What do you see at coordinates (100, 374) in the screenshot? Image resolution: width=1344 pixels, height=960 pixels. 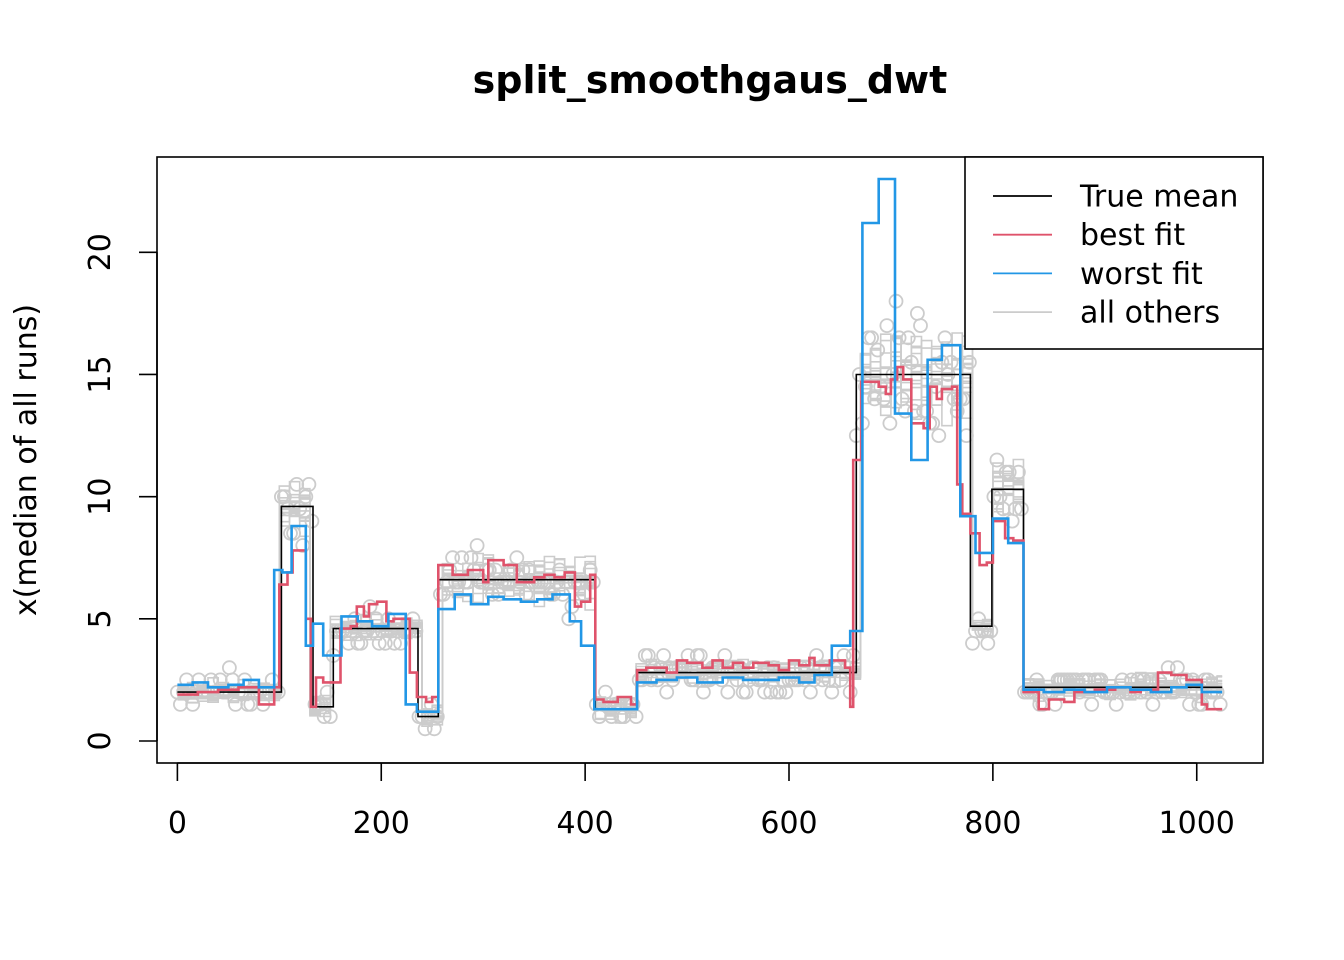 I see `y-tick-label: 15` at bounding box center [100, 374].